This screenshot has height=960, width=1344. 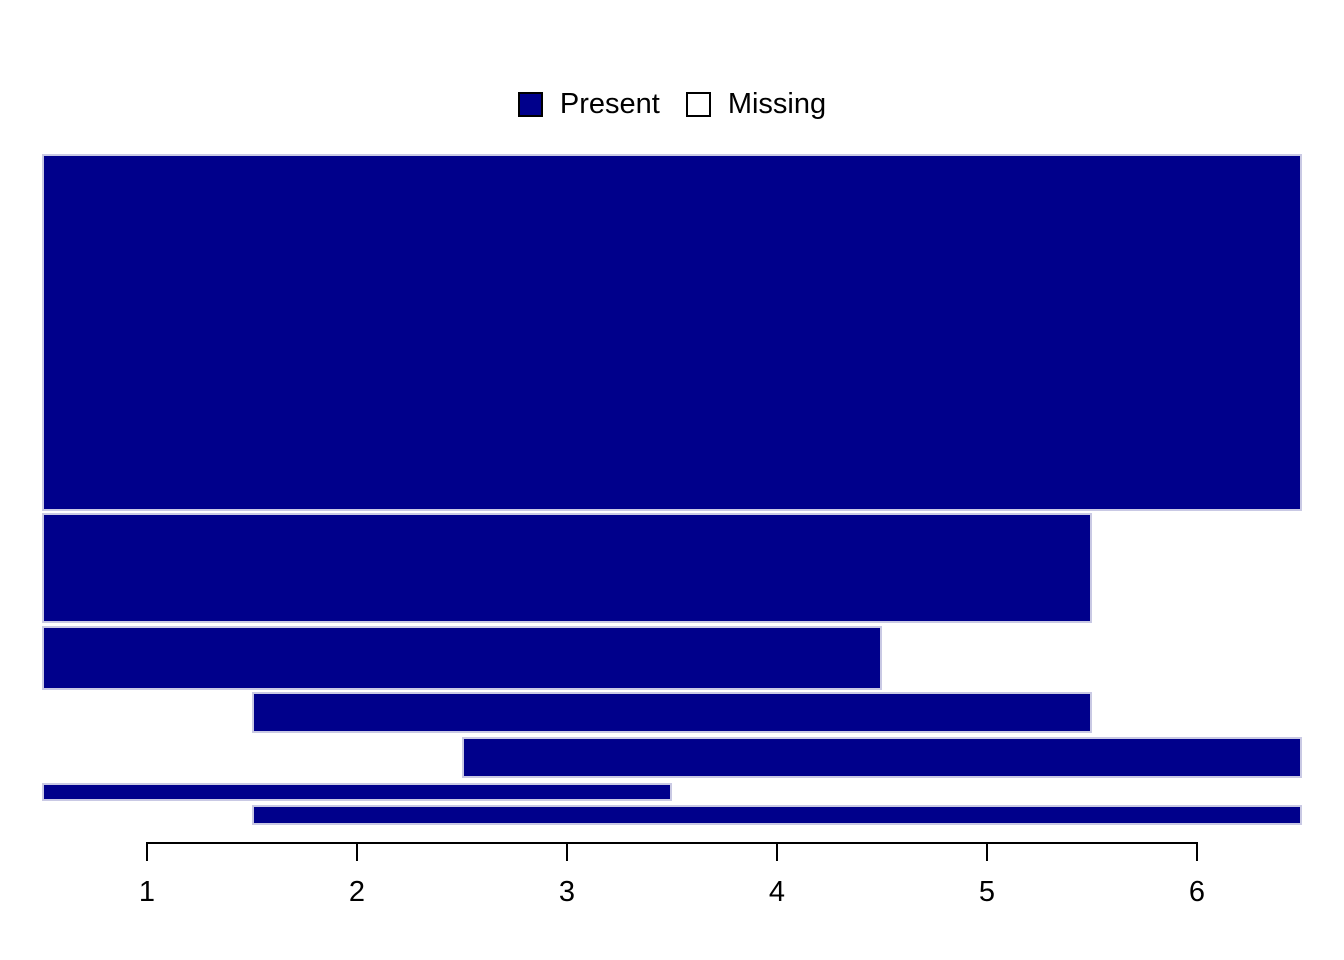 I want to click on legend-label-present: Present, so click(x=609, y=103).